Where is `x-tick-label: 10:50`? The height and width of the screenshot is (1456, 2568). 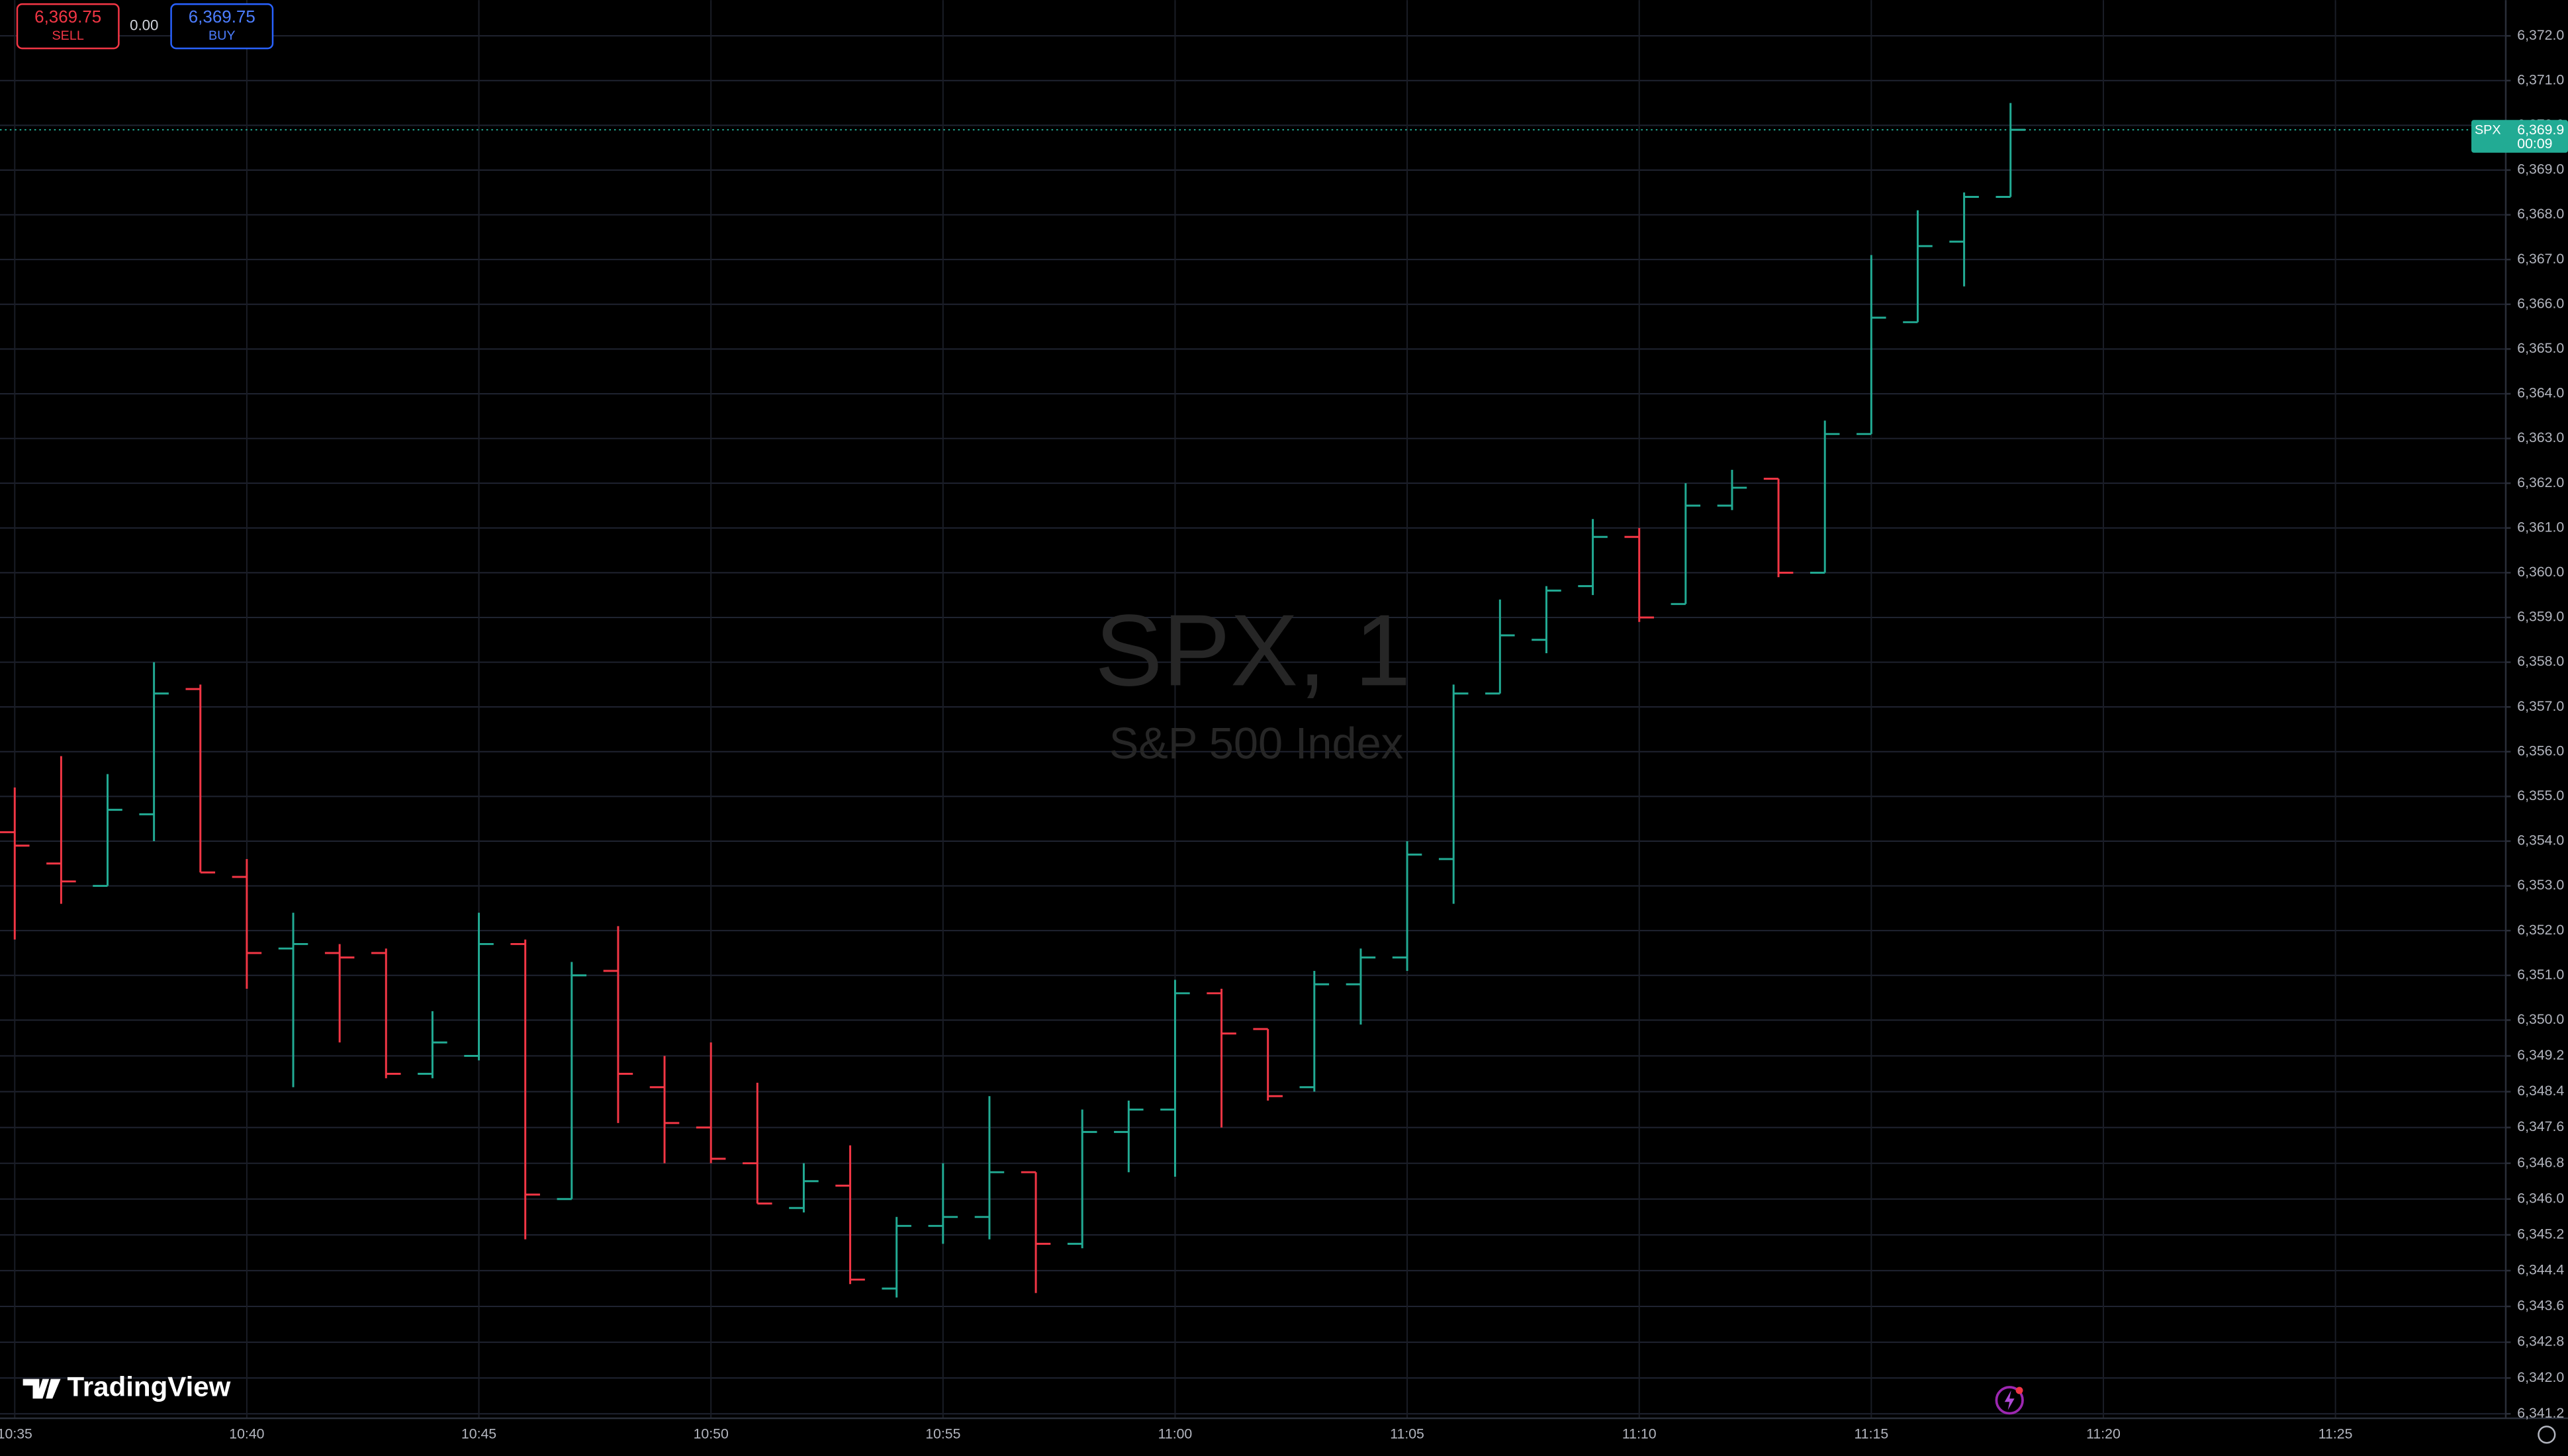
x-tick-label: 10:50 is located at coordinates (711, 1433).